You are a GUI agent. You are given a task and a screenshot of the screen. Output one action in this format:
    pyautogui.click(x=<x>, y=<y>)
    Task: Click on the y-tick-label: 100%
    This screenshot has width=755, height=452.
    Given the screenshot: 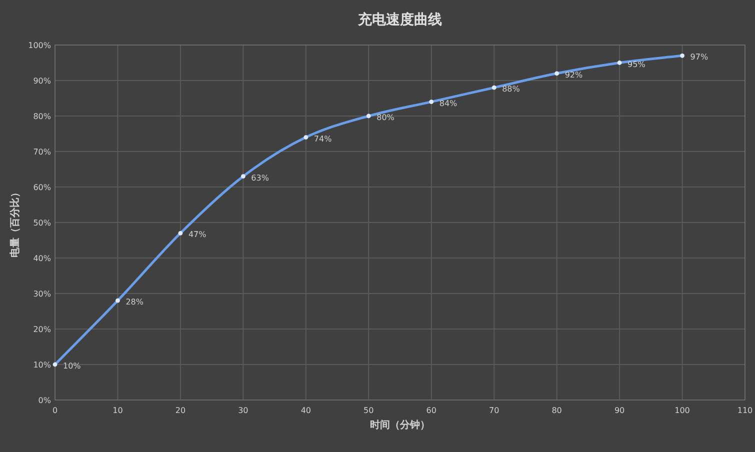 What is the action you would take?
    pyautogui.click(x=40, y=45)
    